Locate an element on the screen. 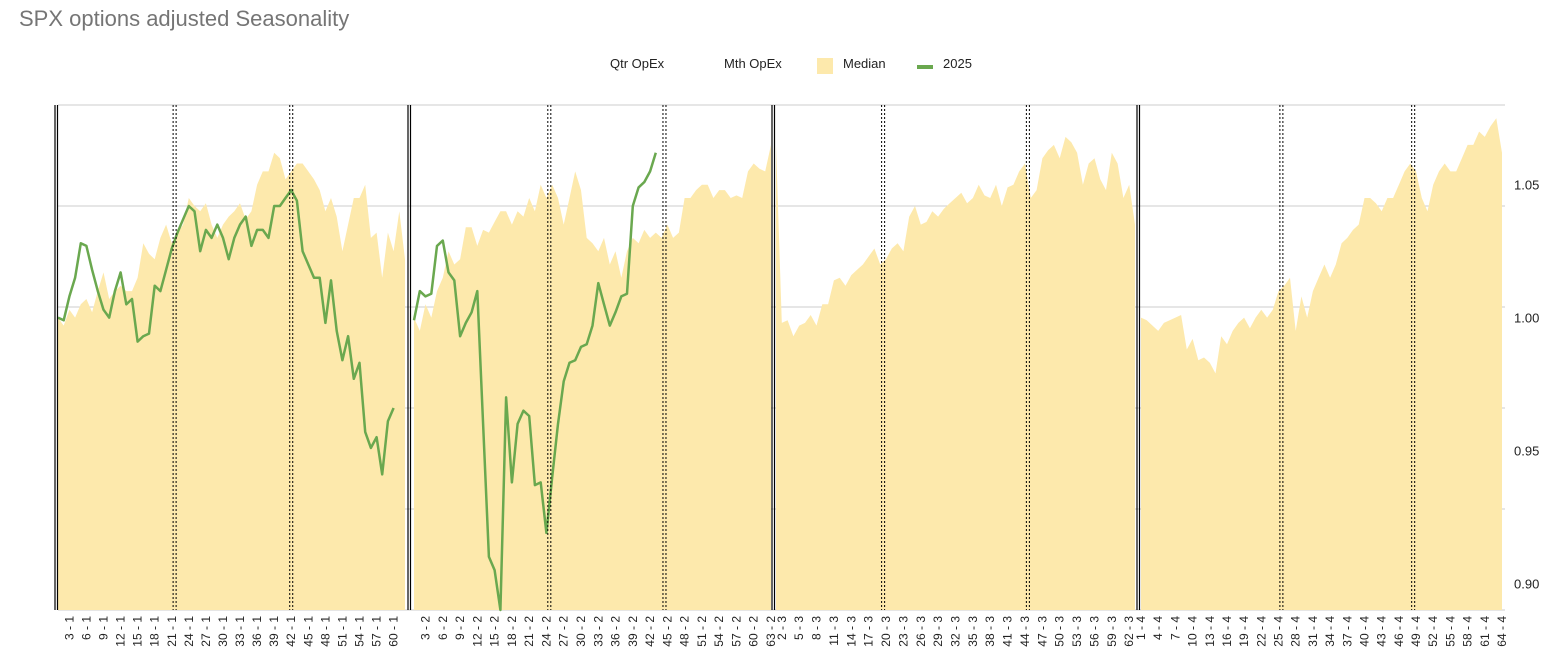 The width and height of the screenshot is (1556, 668). x-tick-label: 45 - 2 is located at coordinates (667, 631).